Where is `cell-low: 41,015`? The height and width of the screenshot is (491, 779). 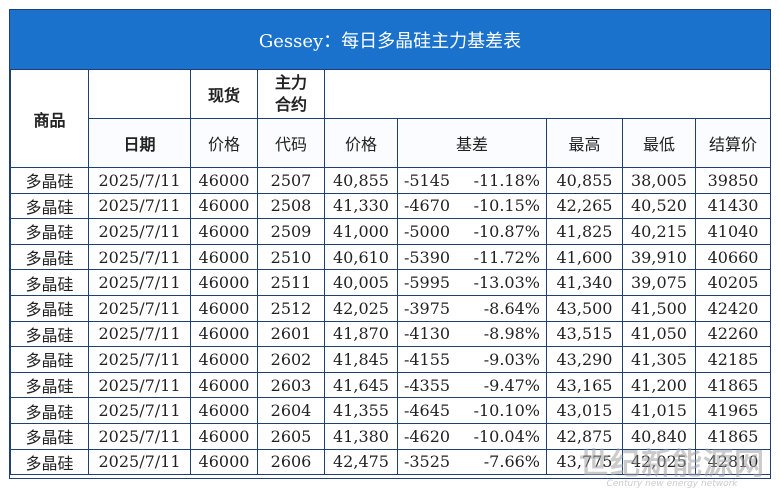
cell-low: 41,015 is located at coordinates (659, 410).